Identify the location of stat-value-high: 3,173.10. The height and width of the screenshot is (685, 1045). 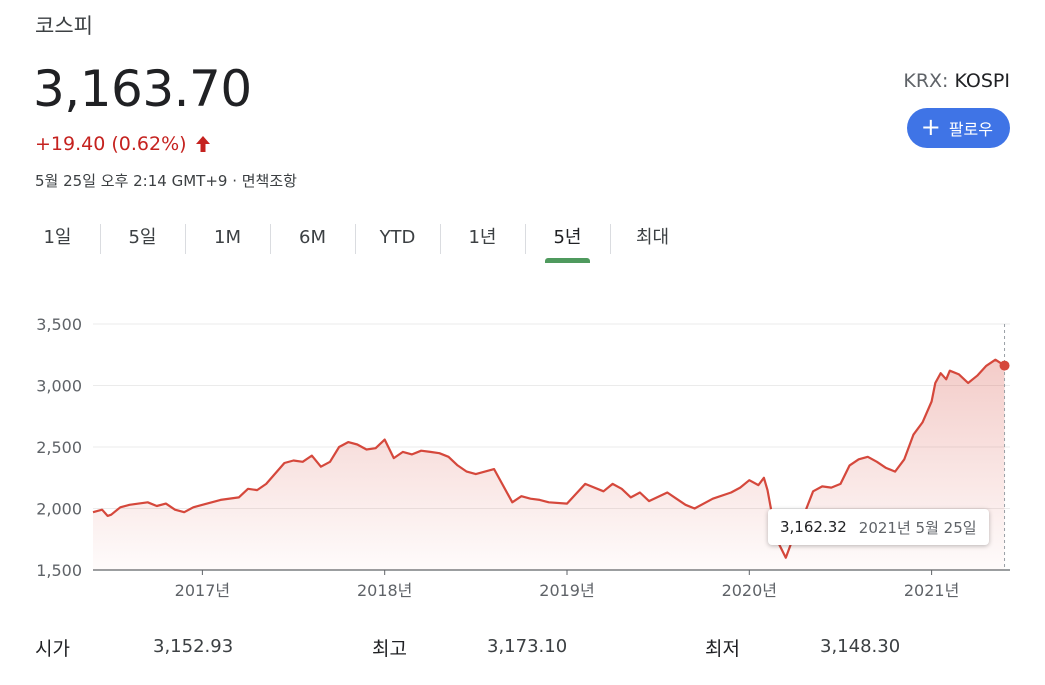
(527, 646).